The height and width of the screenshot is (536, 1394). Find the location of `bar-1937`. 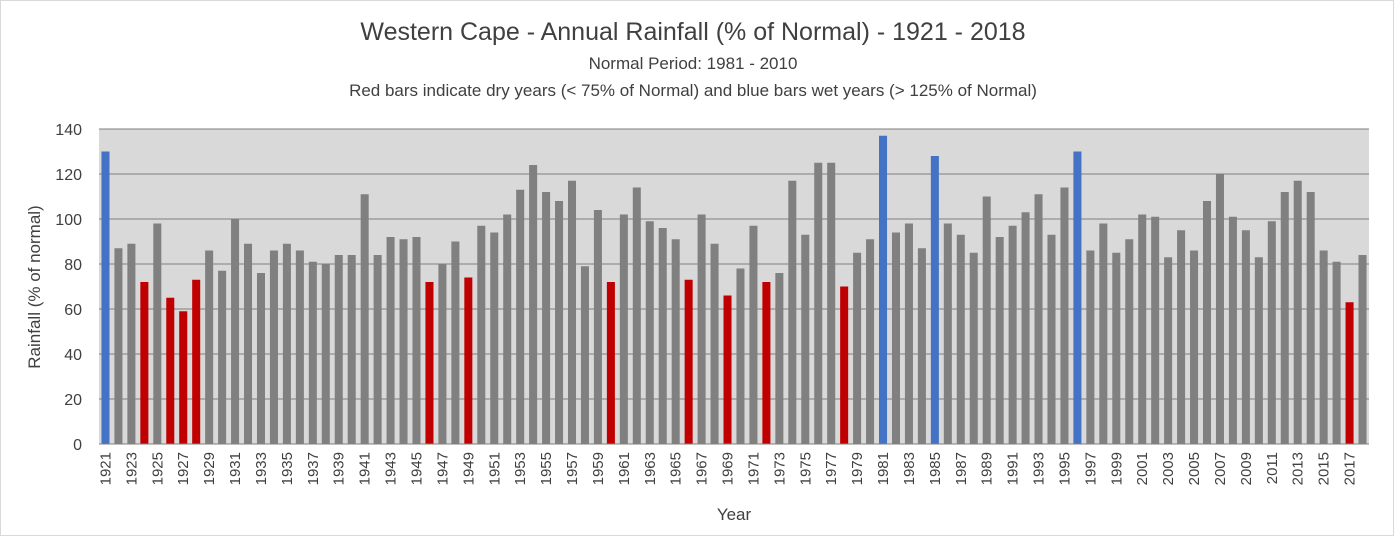

bar-1937 is located at coordinates (312, 352).